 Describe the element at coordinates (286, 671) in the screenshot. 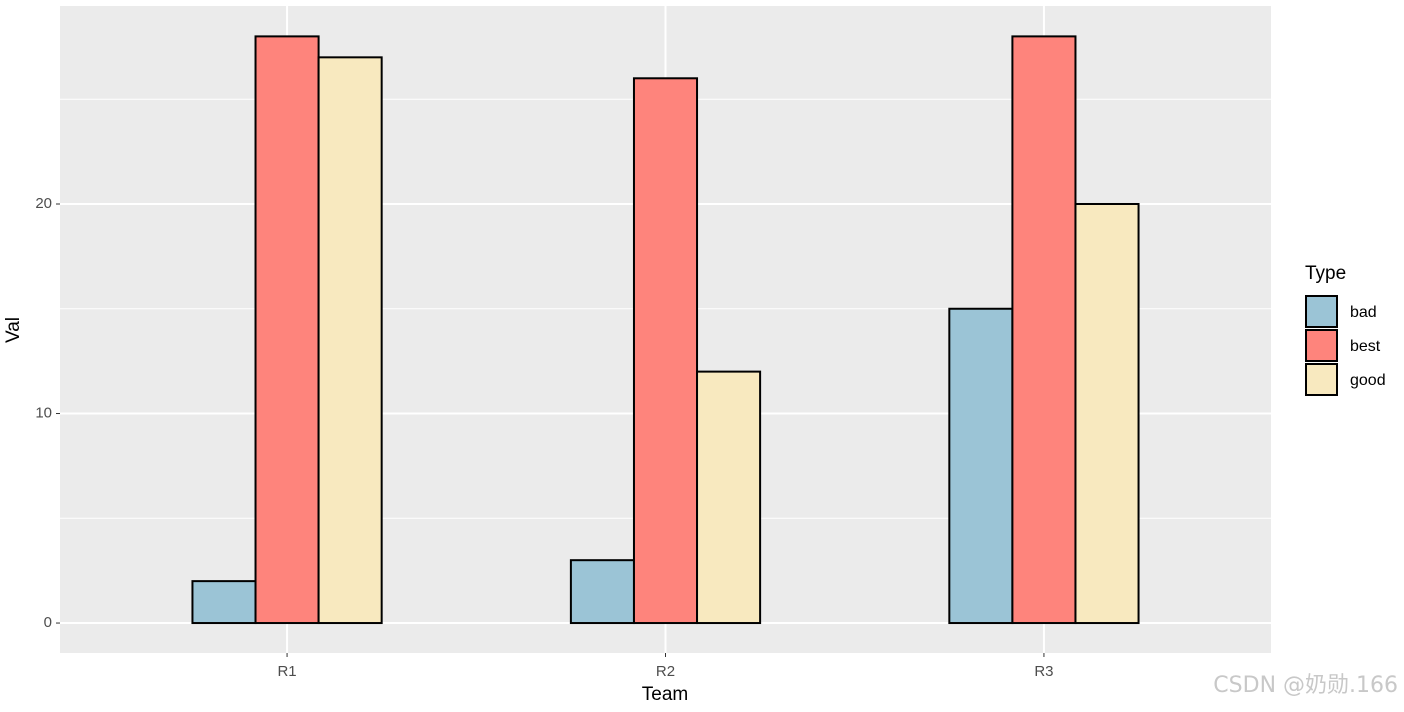

I see `x-tick-label: R1` at that location.